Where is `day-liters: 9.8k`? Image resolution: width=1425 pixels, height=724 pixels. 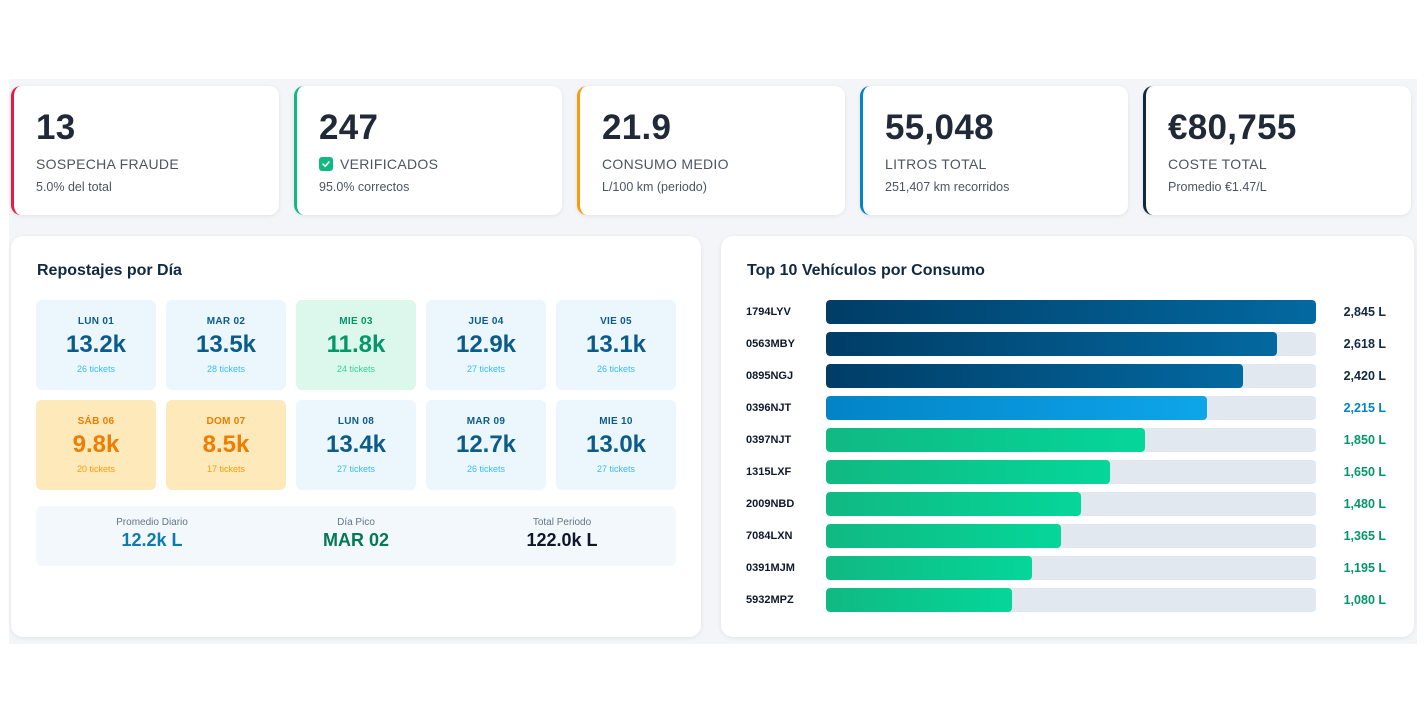 day-liters: 9.8k is located at coordinates (96, 444).